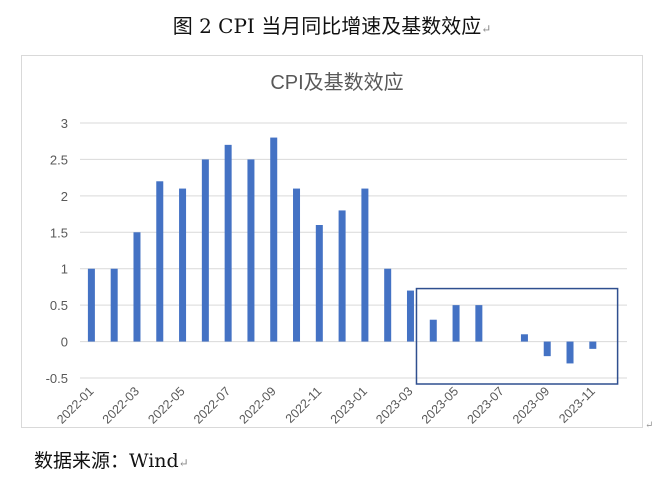 The height and width of the screenshot is (485, 664). I want to click on x-tick-label: 2022-09, so click(258, 405).